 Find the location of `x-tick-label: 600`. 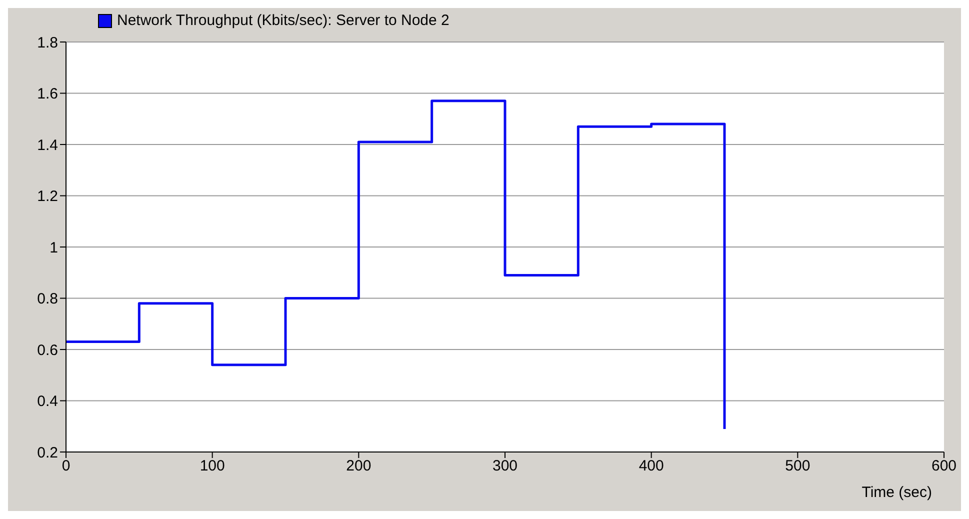

x-tick-label: 600 is located at coordinates (944, 466).